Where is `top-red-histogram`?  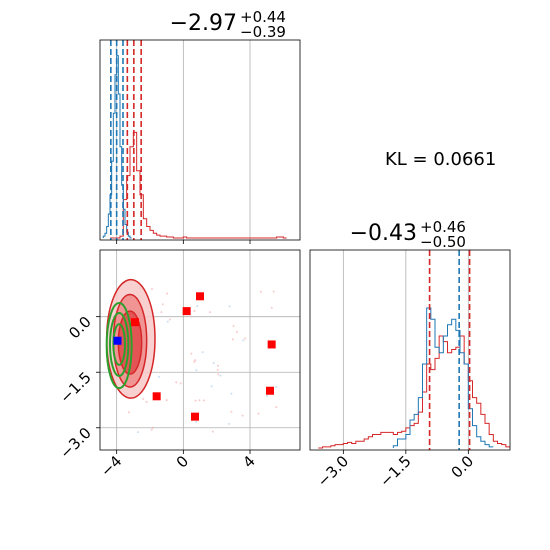 top-red-histogram is located at coordinates (198, 185).